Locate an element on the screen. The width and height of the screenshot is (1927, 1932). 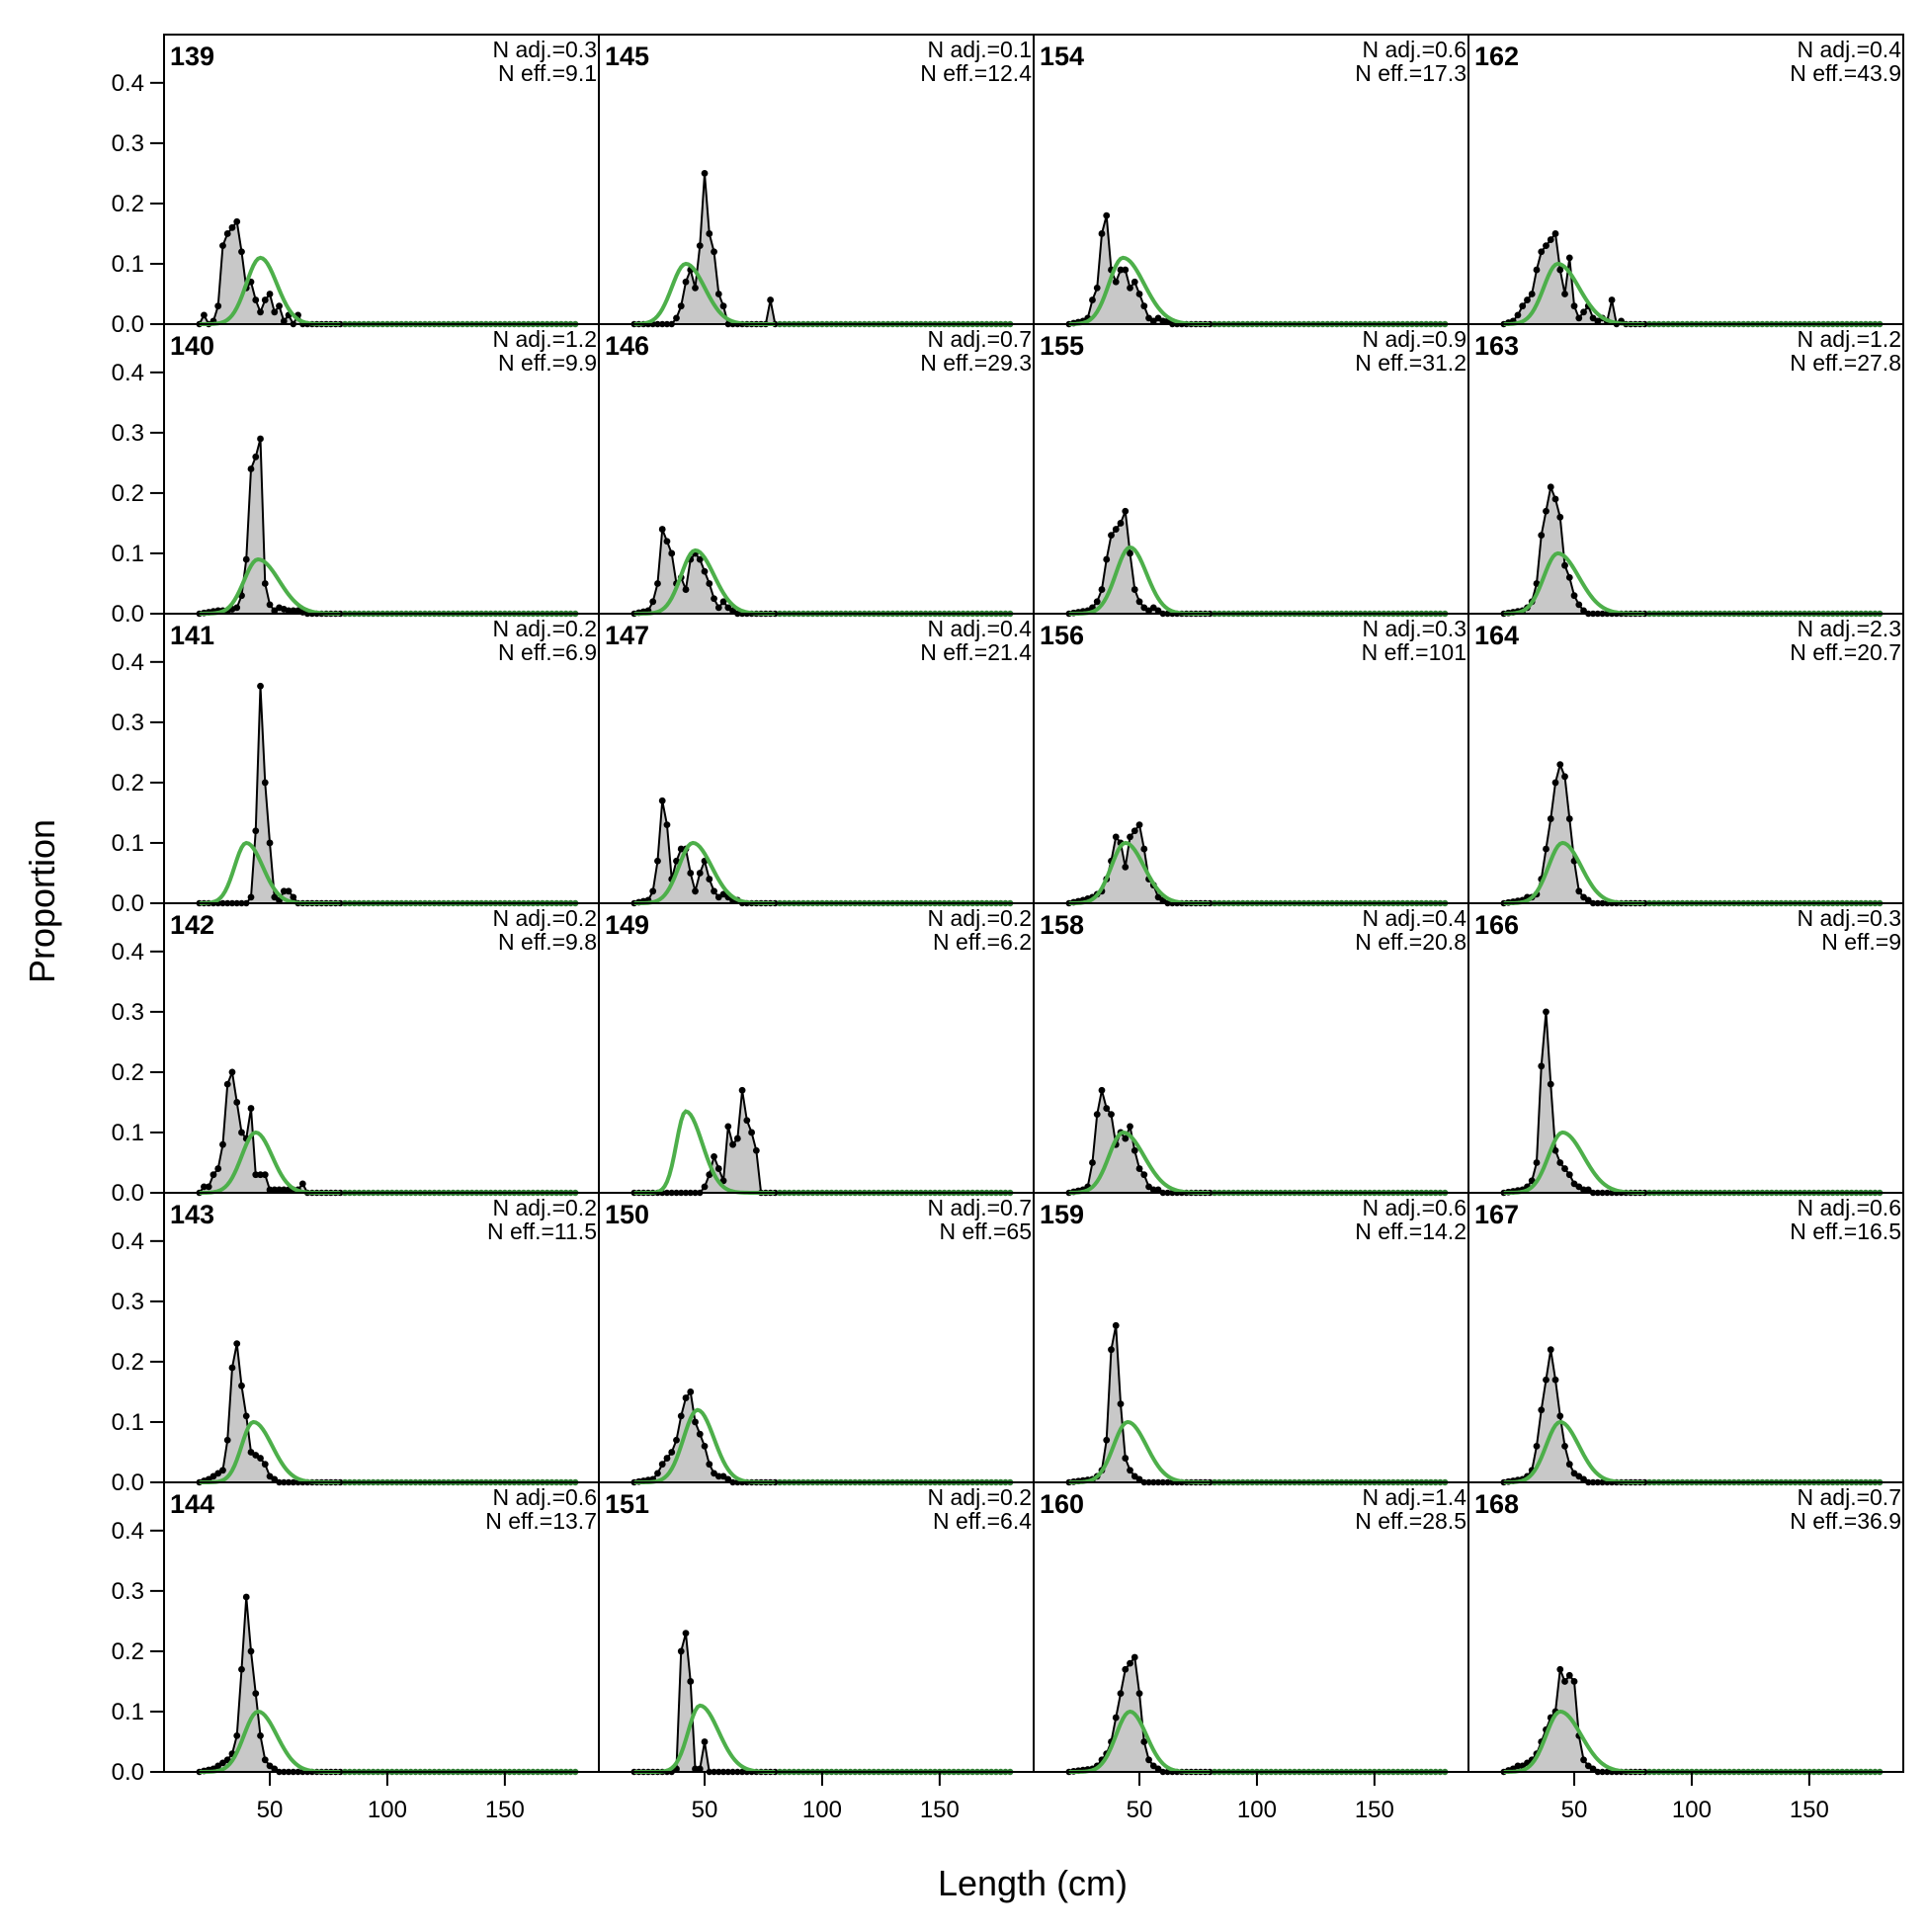
panel-142: 142 N adj.=0.2N eff.=9.8 is located at coordinates (381, 1049).